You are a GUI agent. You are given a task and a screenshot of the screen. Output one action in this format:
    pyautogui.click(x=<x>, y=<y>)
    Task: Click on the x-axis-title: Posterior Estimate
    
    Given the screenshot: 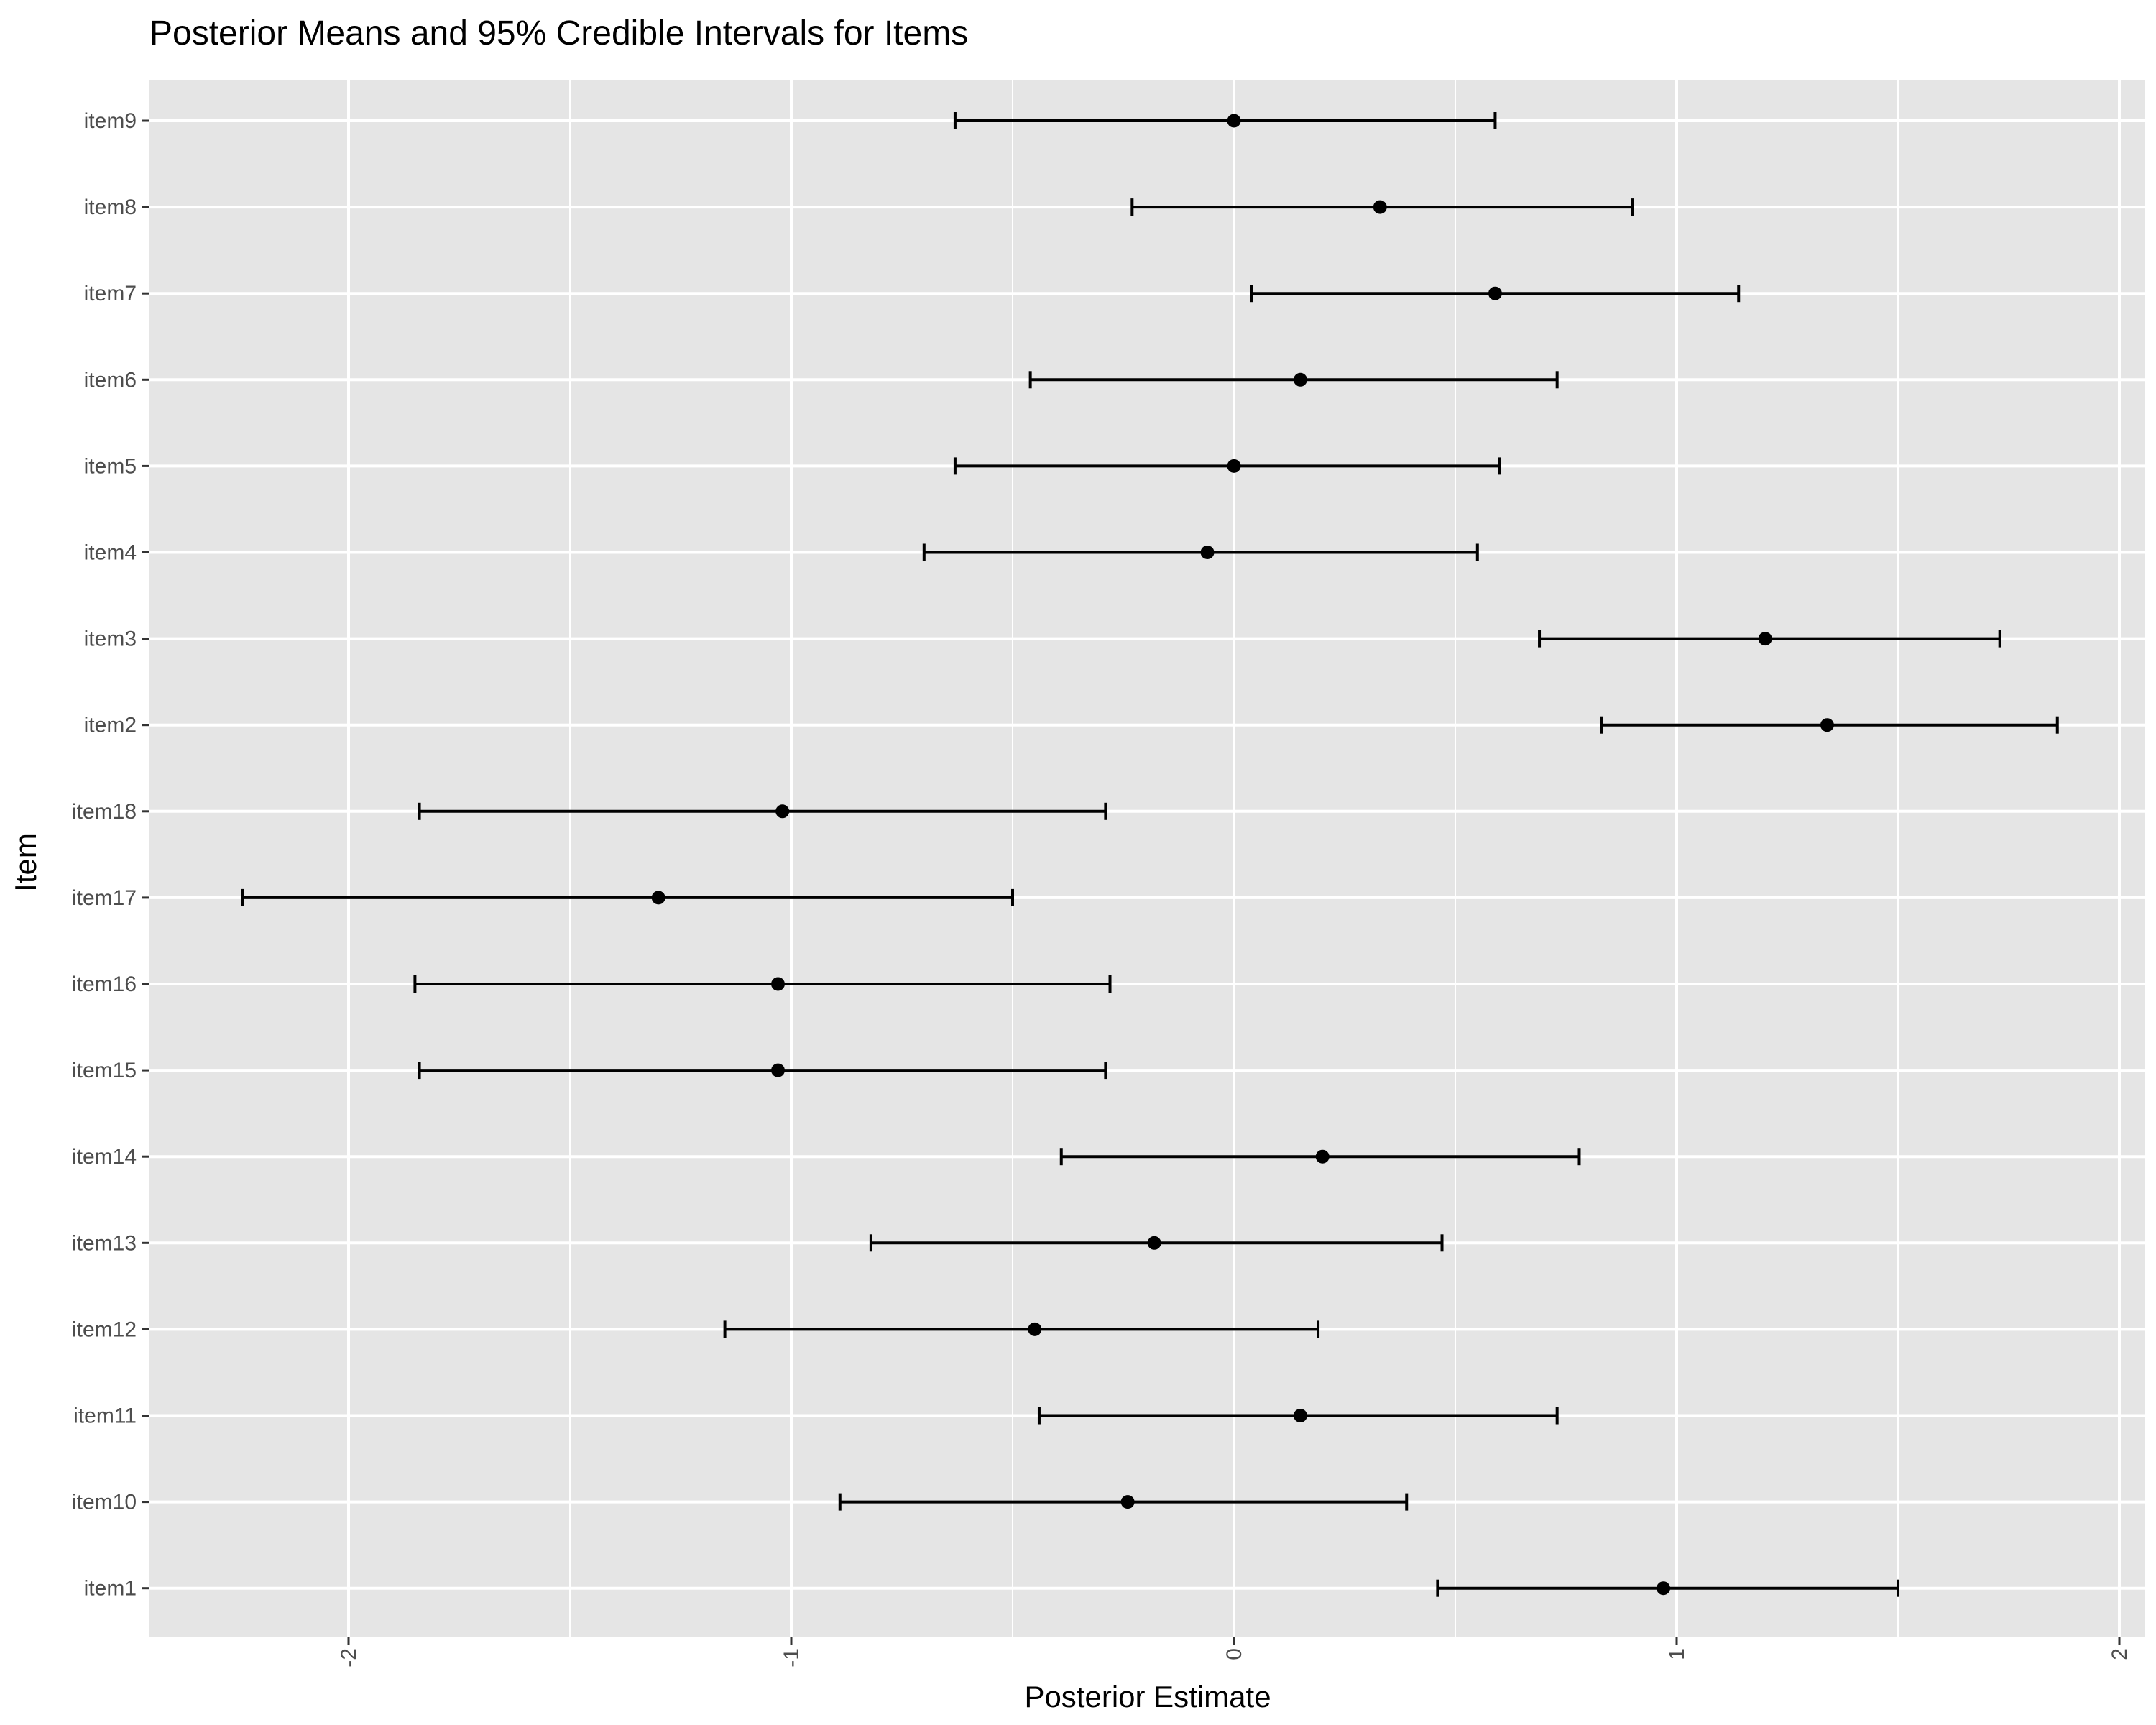 What is the action you would take?
    pyautogui.click(x=1147, y=1697)
    